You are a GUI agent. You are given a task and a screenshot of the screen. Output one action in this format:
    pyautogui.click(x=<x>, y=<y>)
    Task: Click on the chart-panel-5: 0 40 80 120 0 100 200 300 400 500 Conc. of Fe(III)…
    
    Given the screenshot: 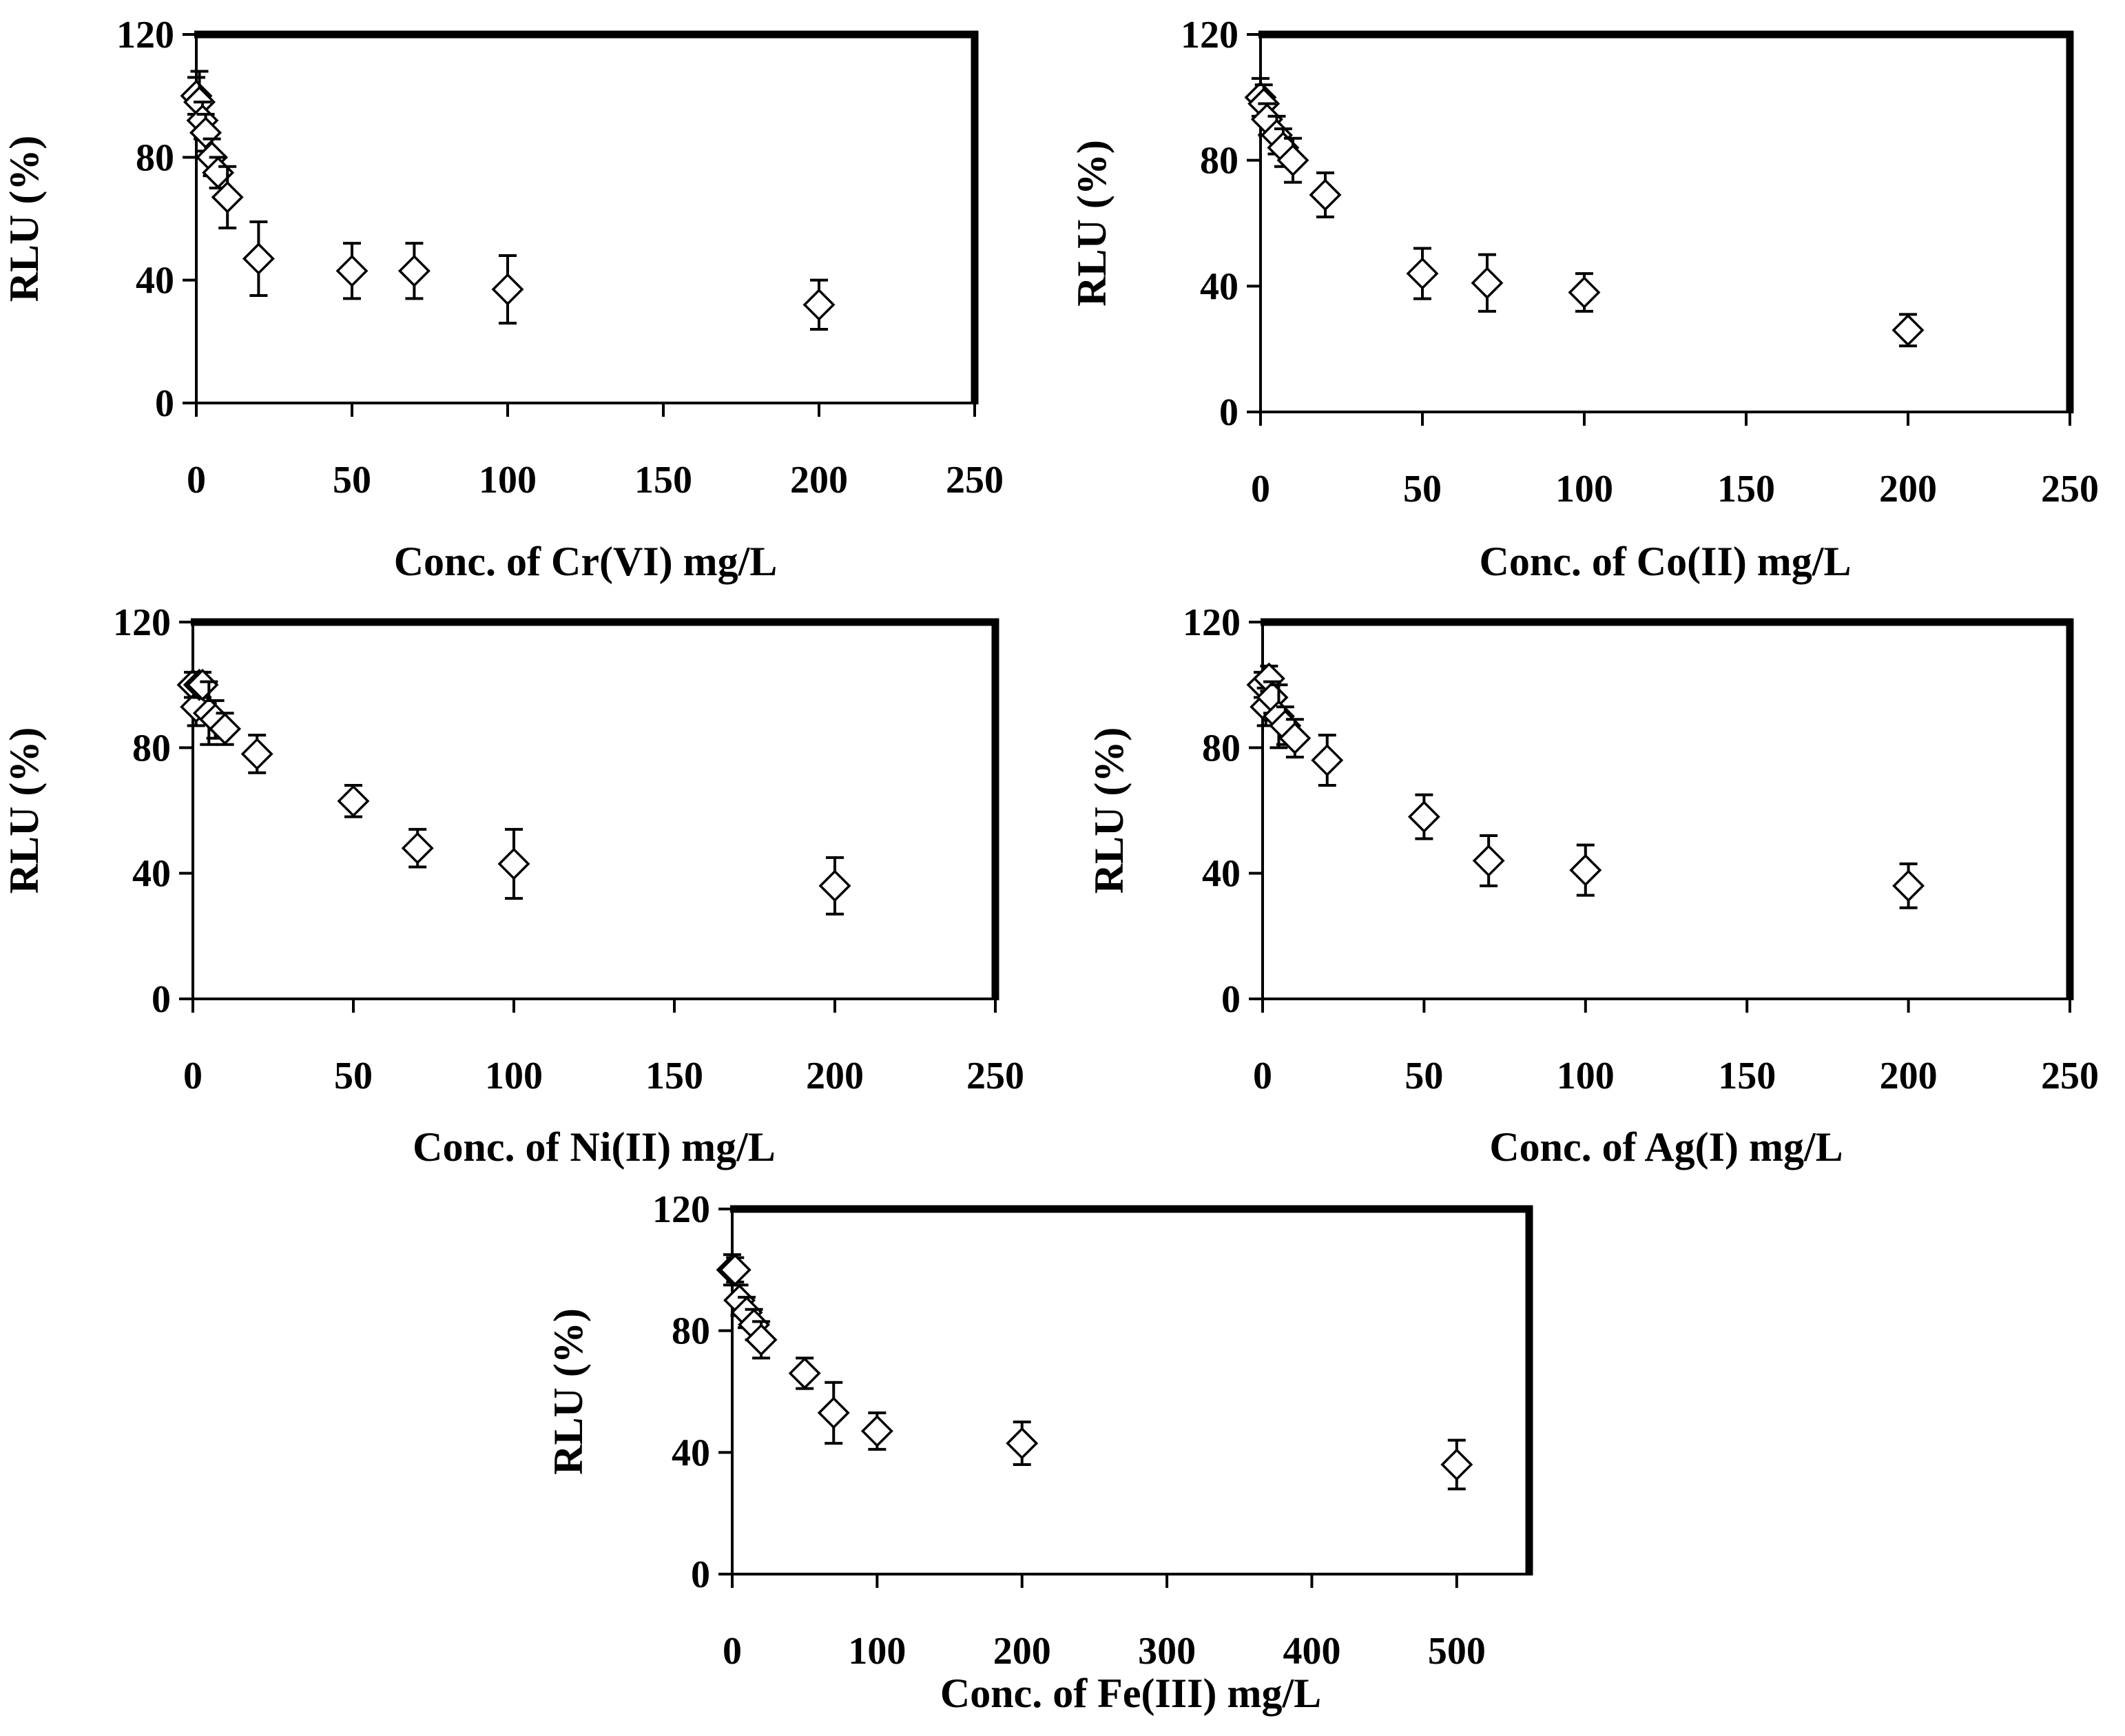 What is the action you would take?
    pyautogui.click(x=1039, y=1452)
    